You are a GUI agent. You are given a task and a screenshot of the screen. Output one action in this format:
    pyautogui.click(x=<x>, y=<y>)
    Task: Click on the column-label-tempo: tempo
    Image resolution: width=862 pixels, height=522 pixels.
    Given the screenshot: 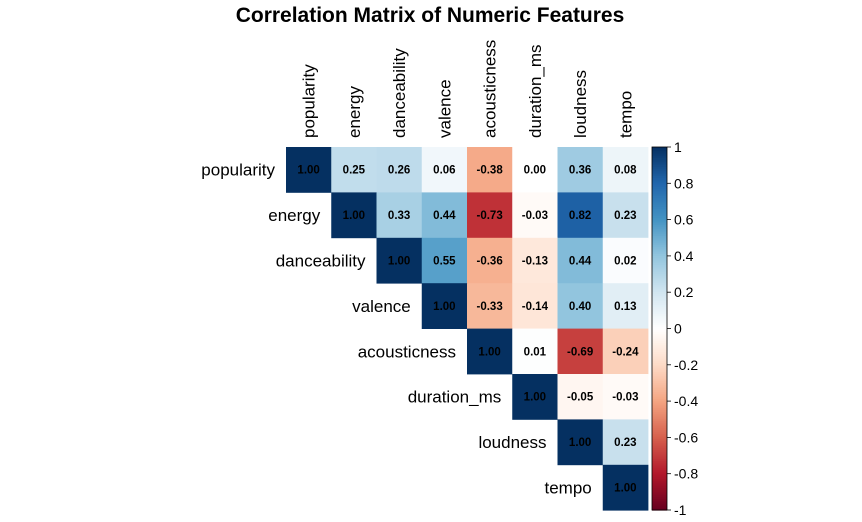 What is the action you would take?
    pyautogui.click(x=625, y=114)
    